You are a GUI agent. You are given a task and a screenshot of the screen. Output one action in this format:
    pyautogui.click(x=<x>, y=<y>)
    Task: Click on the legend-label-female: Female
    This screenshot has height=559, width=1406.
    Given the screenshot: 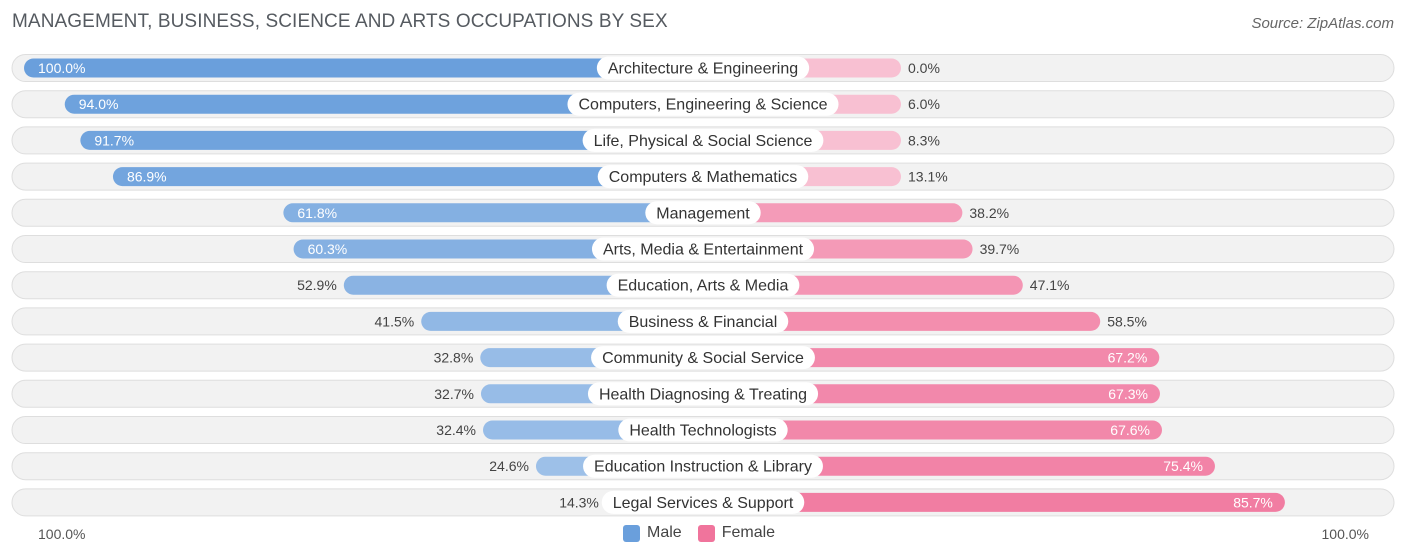 What is the action you would take?
    pyautogui.click(x=748, y=532)
    